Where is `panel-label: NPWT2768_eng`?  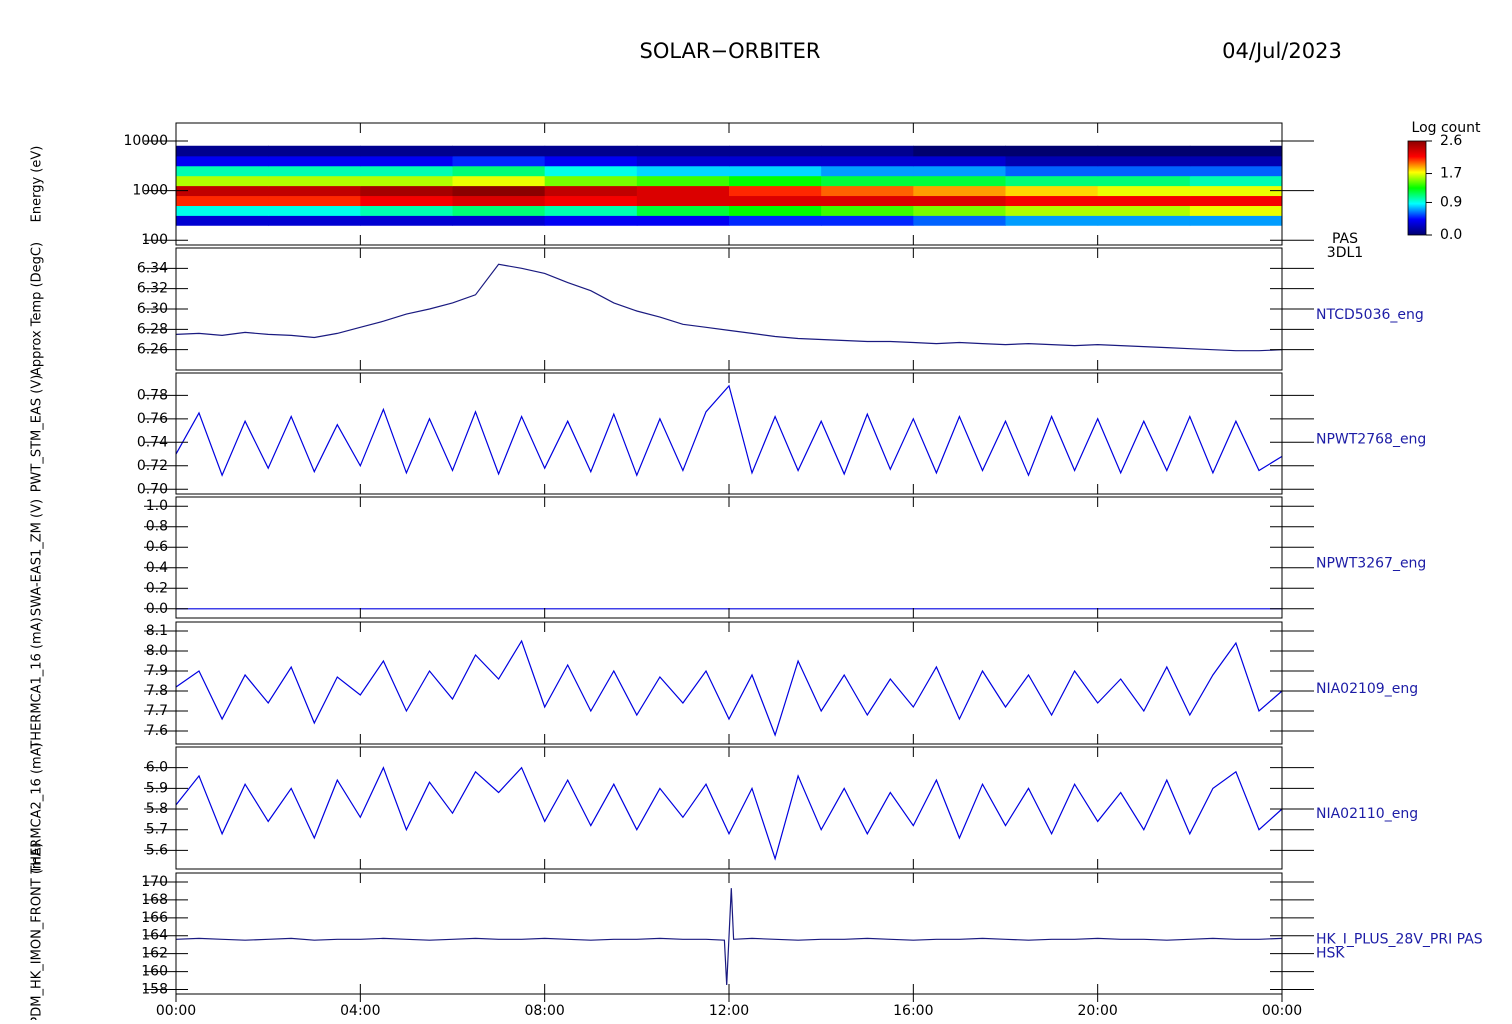
panel-label: NPWT2768_eng is located at coordinates (1371, 440).